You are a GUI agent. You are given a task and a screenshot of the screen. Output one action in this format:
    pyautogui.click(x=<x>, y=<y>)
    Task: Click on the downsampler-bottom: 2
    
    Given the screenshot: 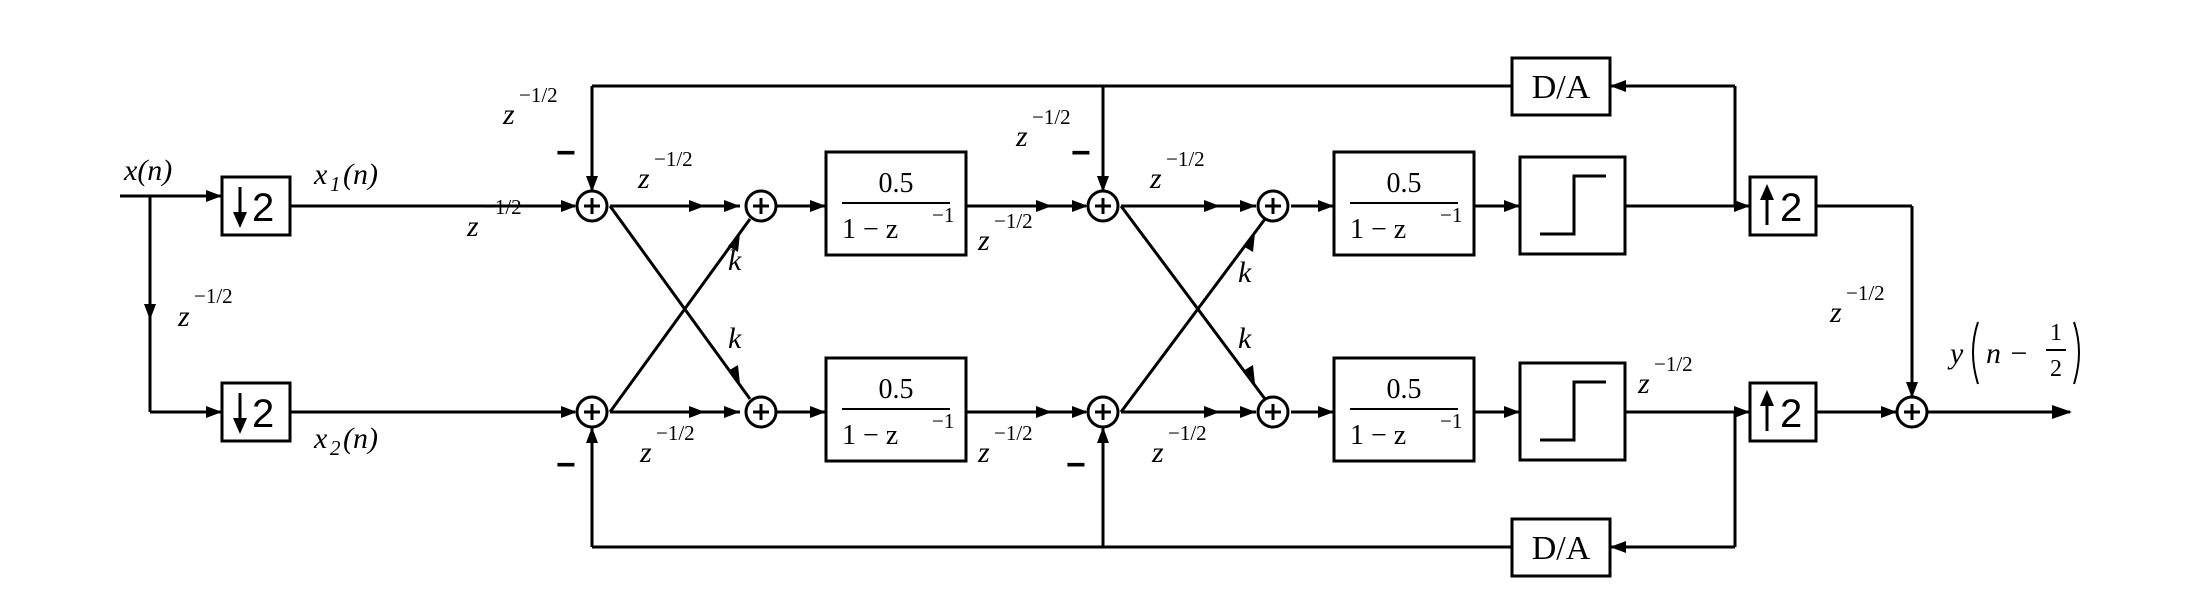 What is the action you would take?
    pyautogui.click(x=256, y=412)
    